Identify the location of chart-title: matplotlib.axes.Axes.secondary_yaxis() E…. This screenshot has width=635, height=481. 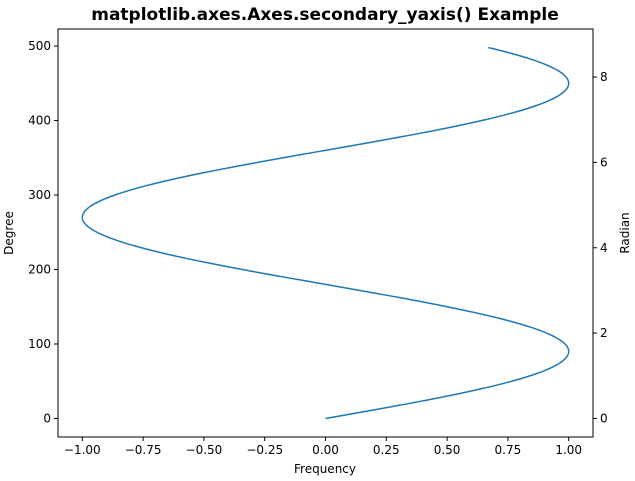
(325, 15).